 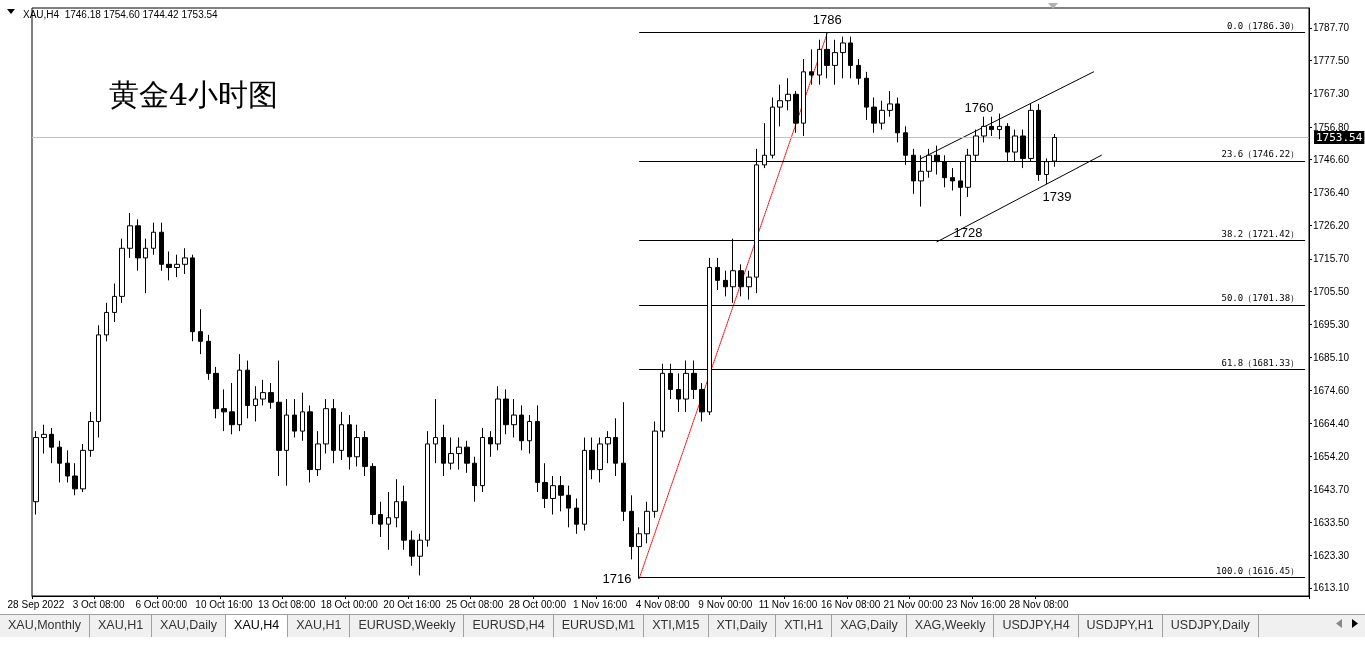 I want to click on x-tick-label: 4 Nov 08:00, so click(x=663, y=604).